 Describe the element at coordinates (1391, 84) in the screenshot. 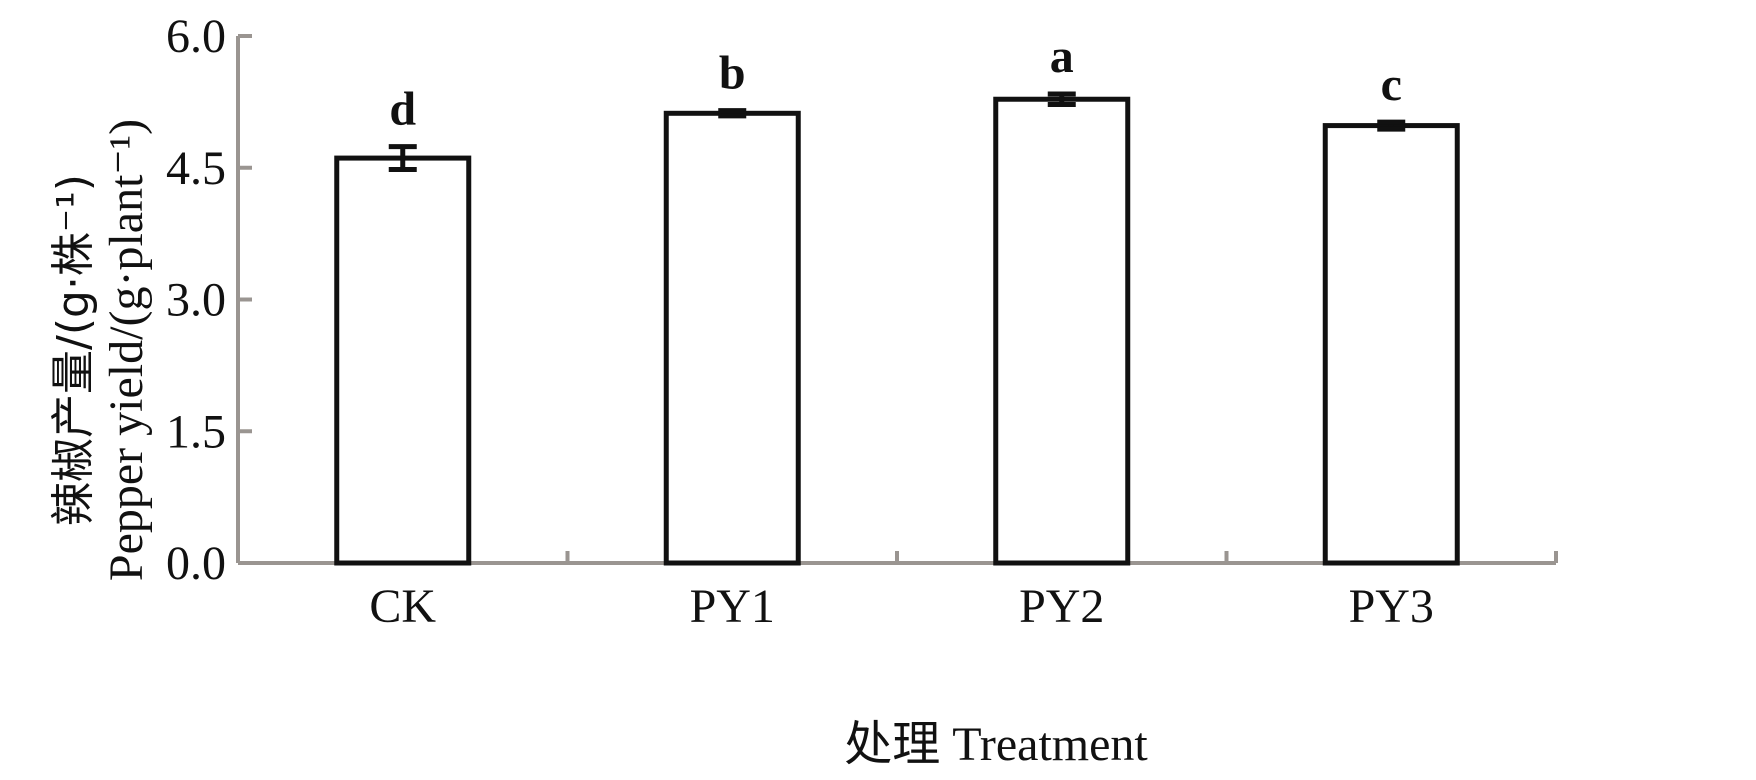

I see `significance-label-py3: c` at that location.